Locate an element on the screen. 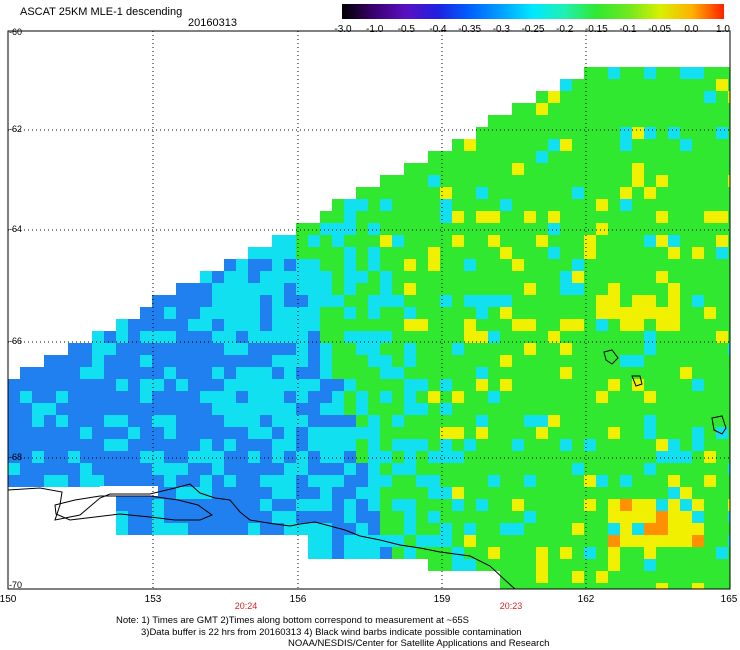 This screenshot has height=650, width=740. lat-label: -62 is located at coordinates (16, 129).